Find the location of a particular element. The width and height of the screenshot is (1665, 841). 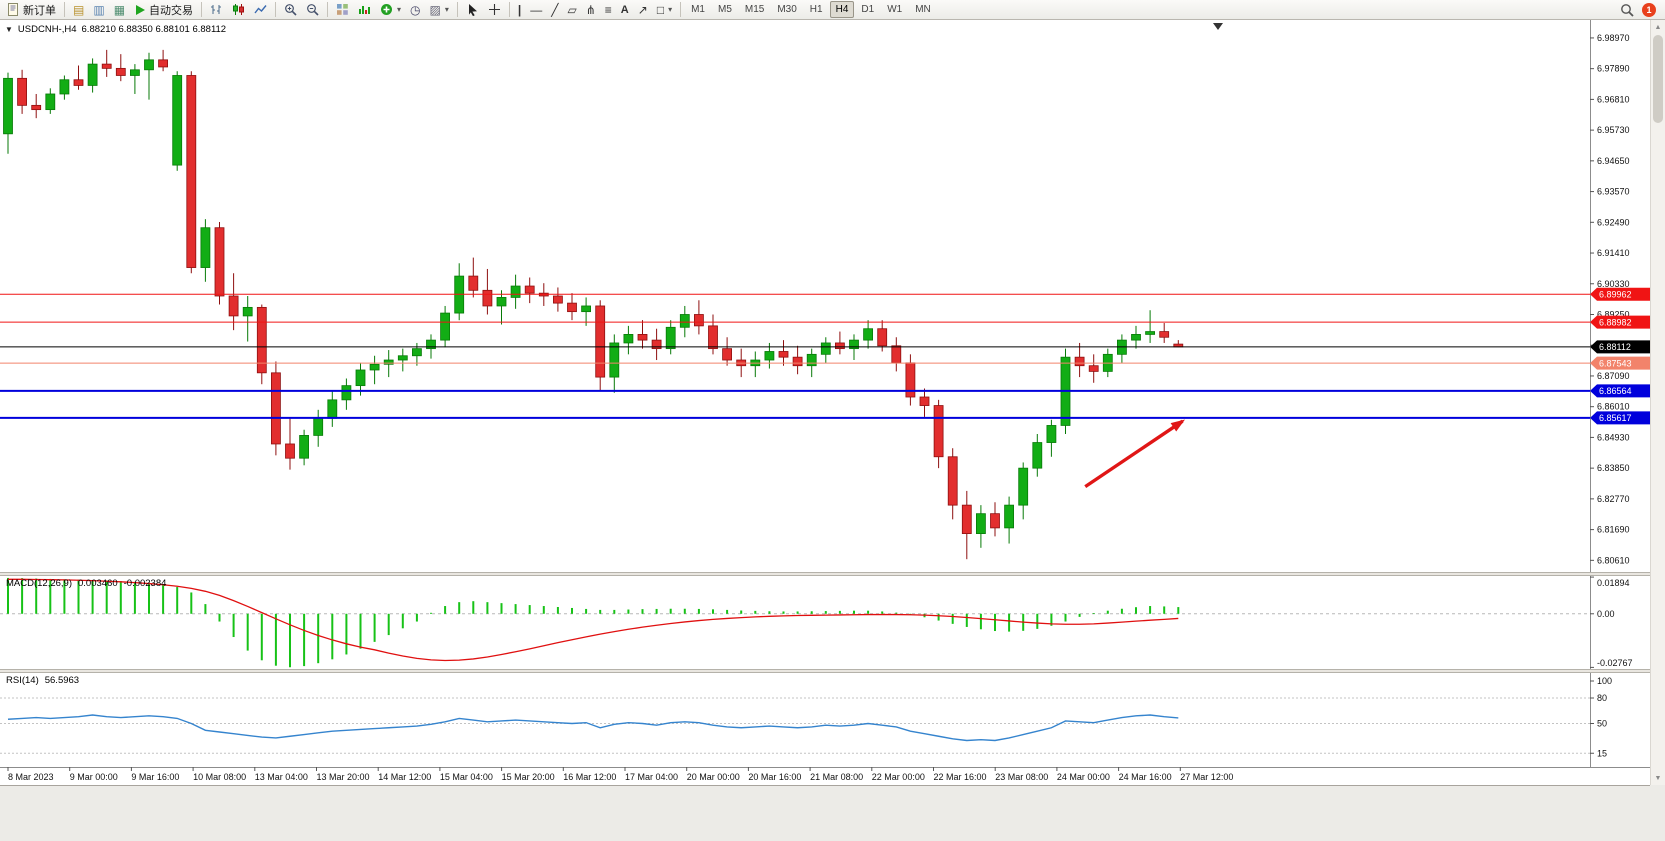

shapes-tool-button: □ ▾ is located at coordinates (664, 10).